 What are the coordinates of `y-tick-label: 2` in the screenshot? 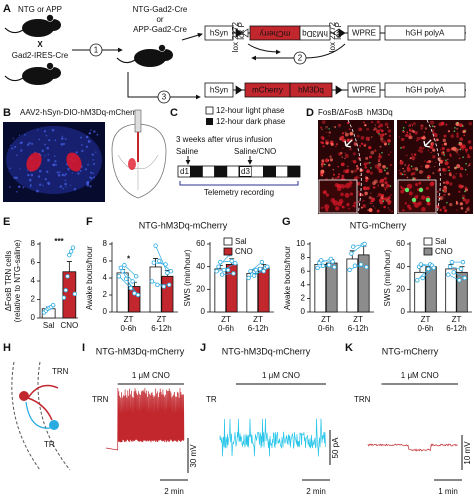 It's located at (33, 299).